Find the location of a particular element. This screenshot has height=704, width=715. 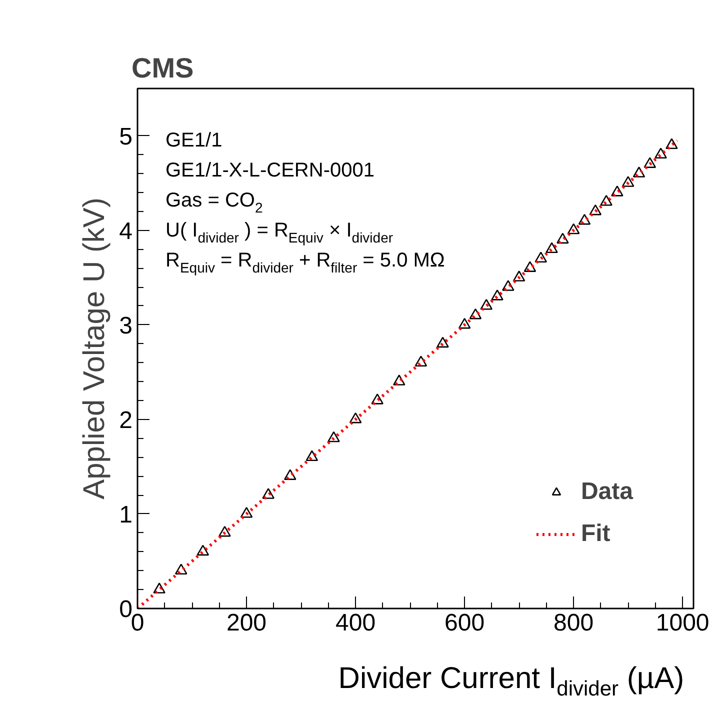

chart-title: CMS is located at coordinates (163, 68).